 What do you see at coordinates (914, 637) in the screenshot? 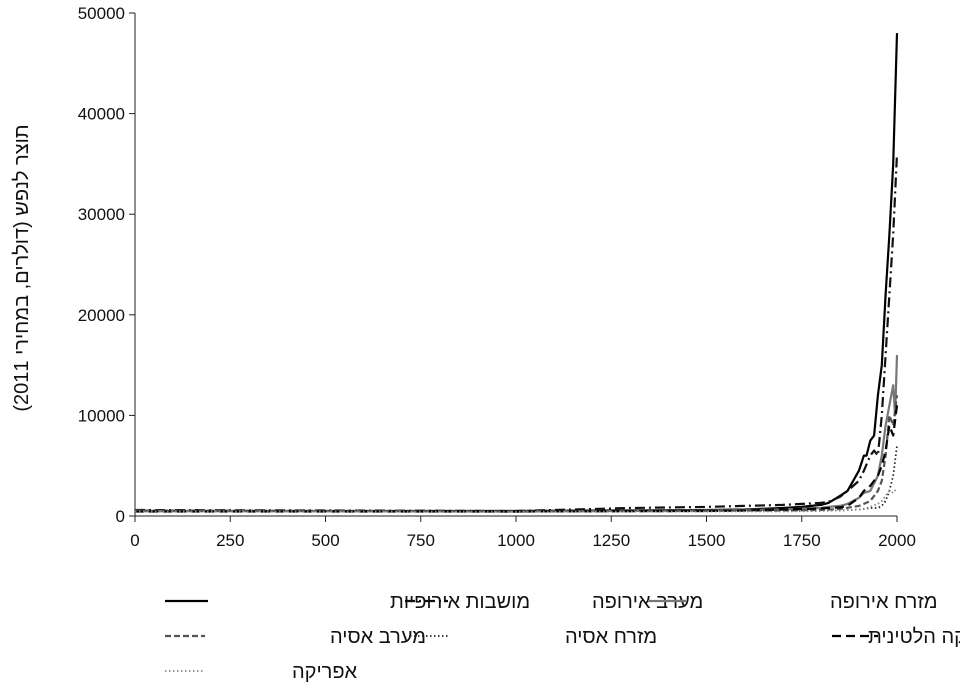
I see `legend-label-5: אמריקה הלטינית` at bounding box center [914, 637].